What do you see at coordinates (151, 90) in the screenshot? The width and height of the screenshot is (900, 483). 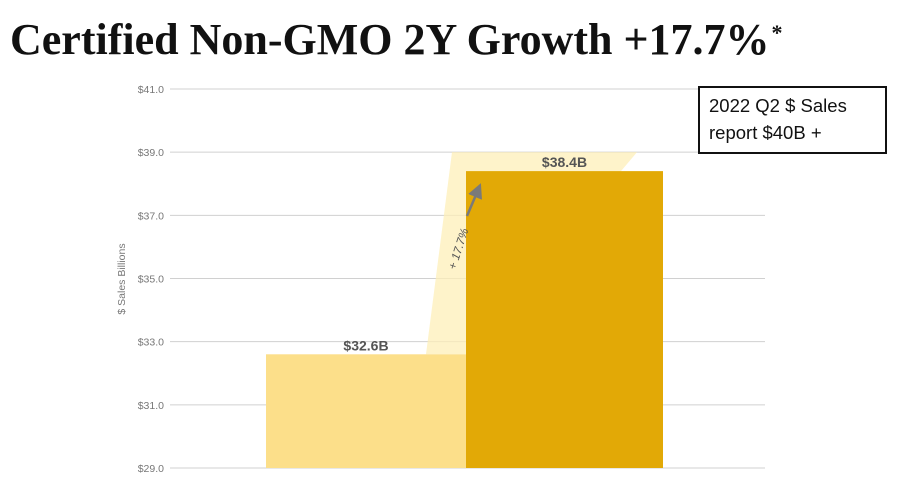 I see `y-tick-label: $41.0` at bounding box center [151, 90].